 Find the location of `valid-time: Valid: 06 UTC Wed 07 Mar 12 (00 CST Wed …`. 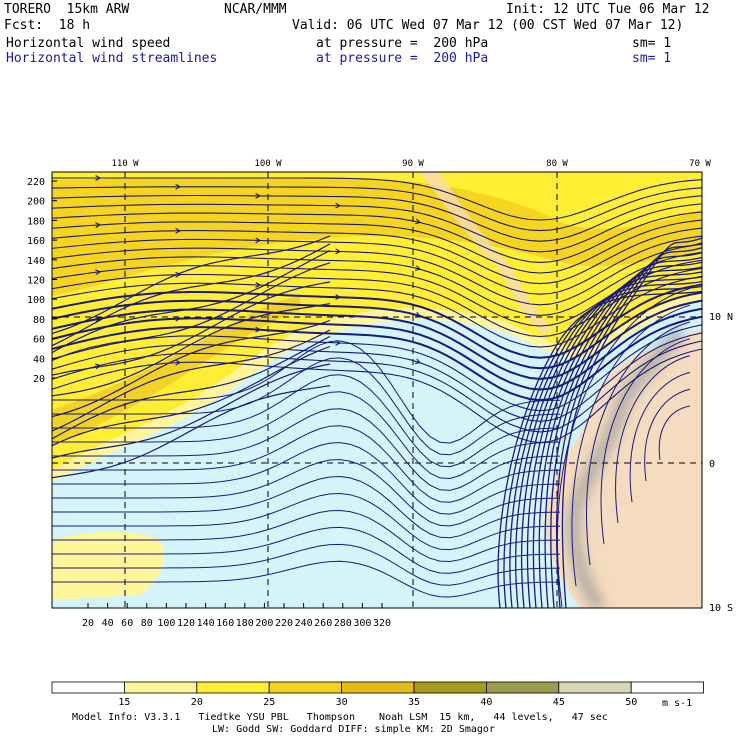

valid-time: Valid: 06 UTC Wed 07 Mar 12 (00 CST Wed … is located at coordinates (488, 25).